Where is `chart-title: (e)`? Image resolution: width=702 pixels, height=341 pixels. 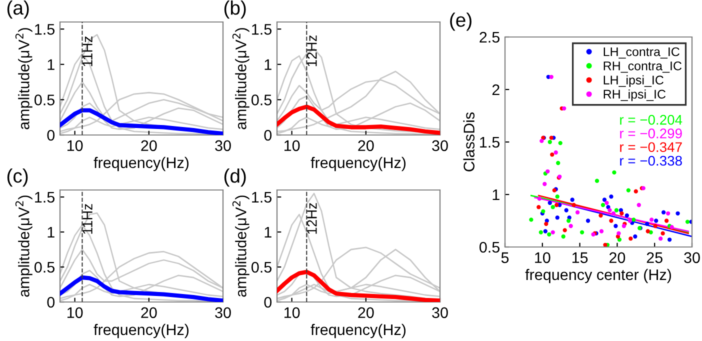 chart-title: (e) is located at coordinates (461, 21).